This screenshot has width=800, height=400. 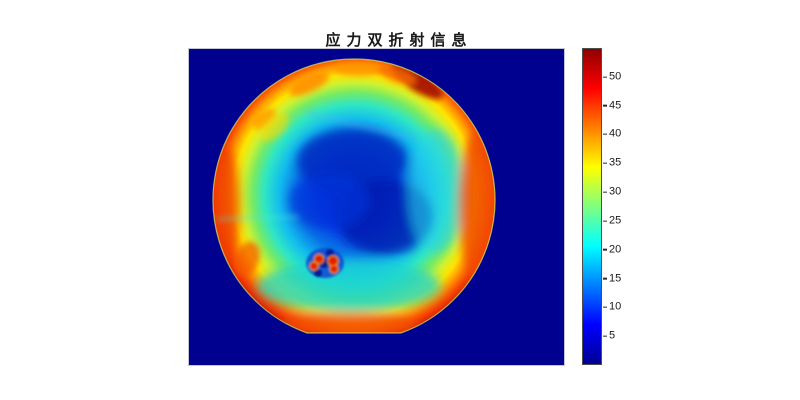 What do you see at coordinates (325, 263) in the screenshot?
I see `defect-cluster` at bounding box center [325, 263].